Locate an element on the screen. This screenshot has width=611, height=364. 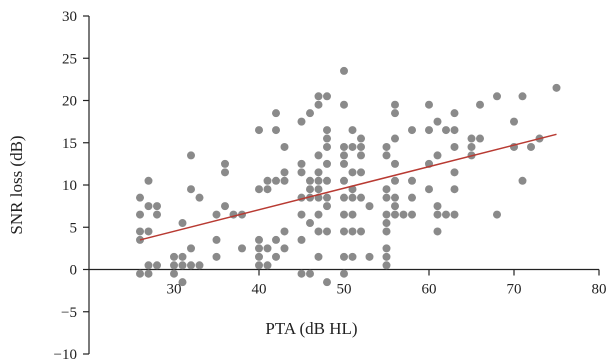
y-tick-label: 20 is located at coordinates (69, 102).